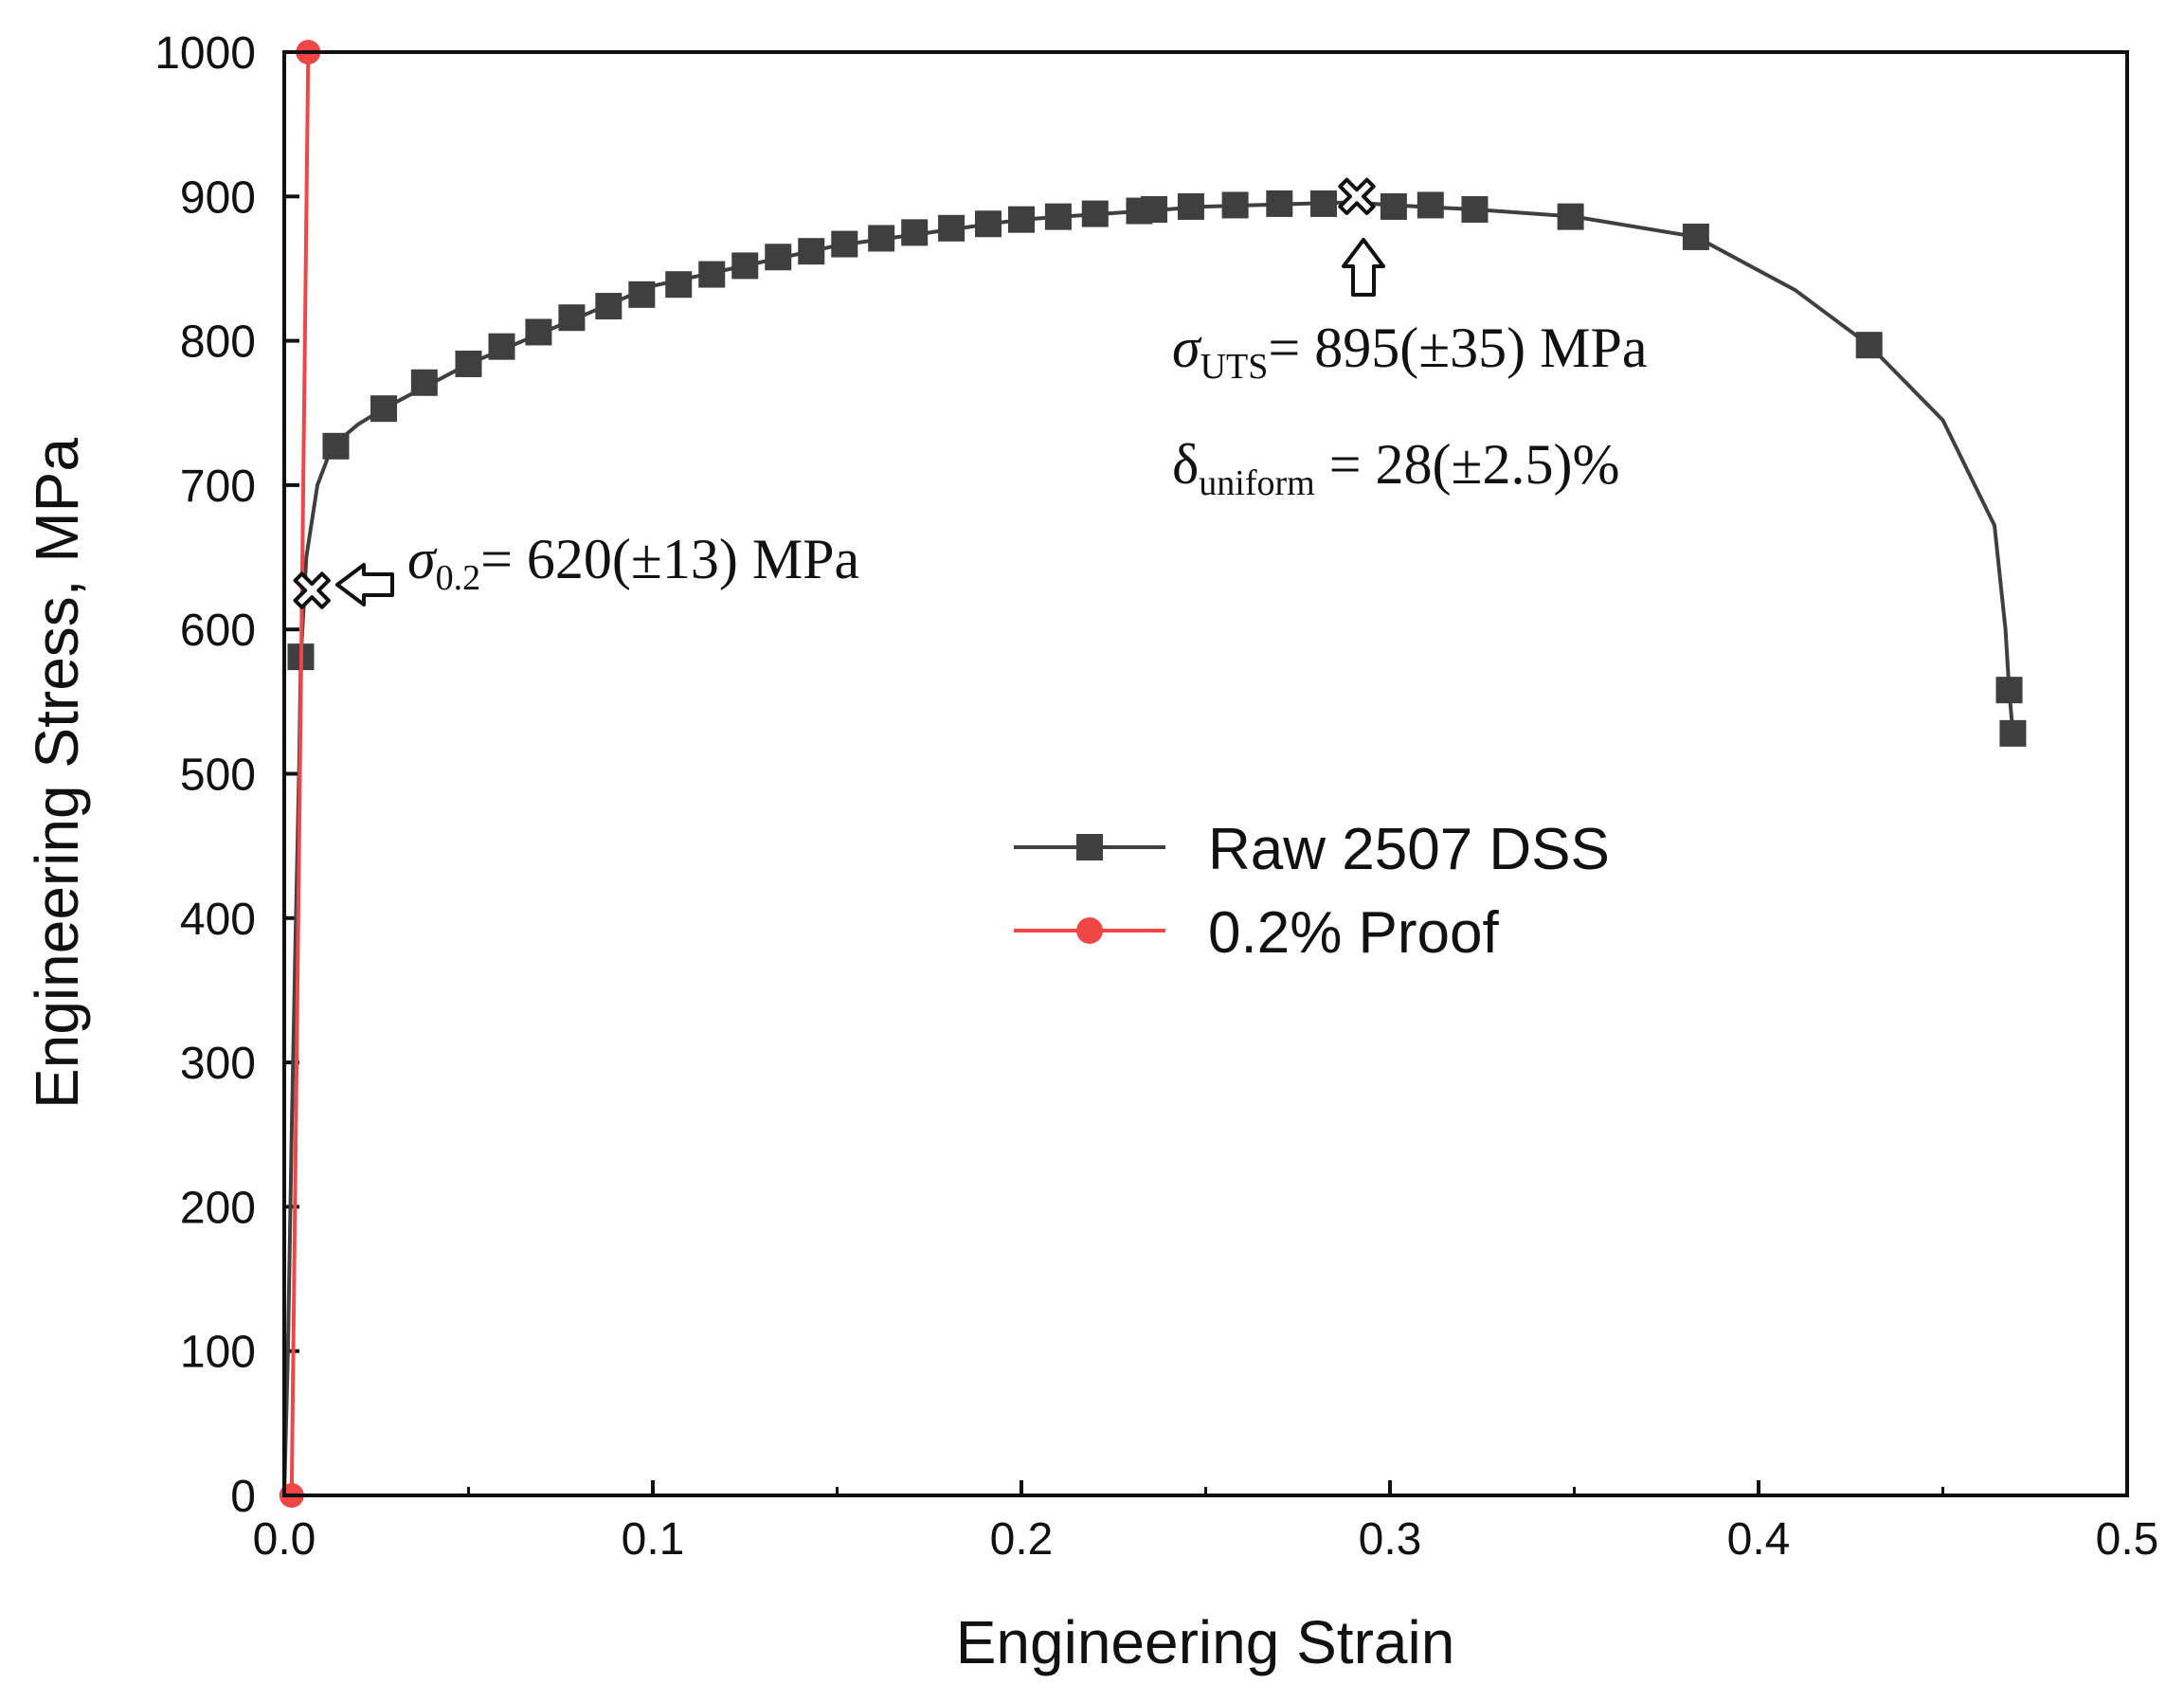 The height and width of the screenshot is (1702, 2184). What do you see at coordinates (1022, 1539) in the screenshot?
I see `x-tick-label: 0.2` at bounding box center [1022, 1539].